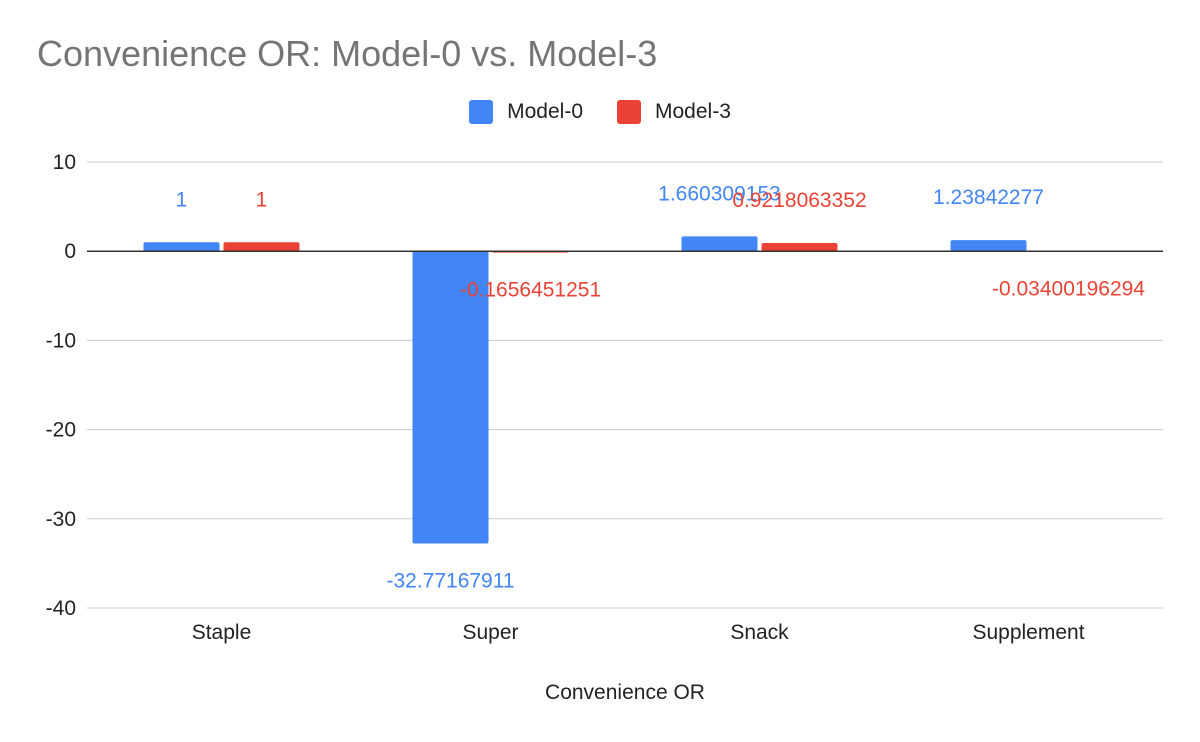 The width and height of the screenshot is (1200, 742). I want to click on legend-item-model-3: Model-3, so click(674, 112).